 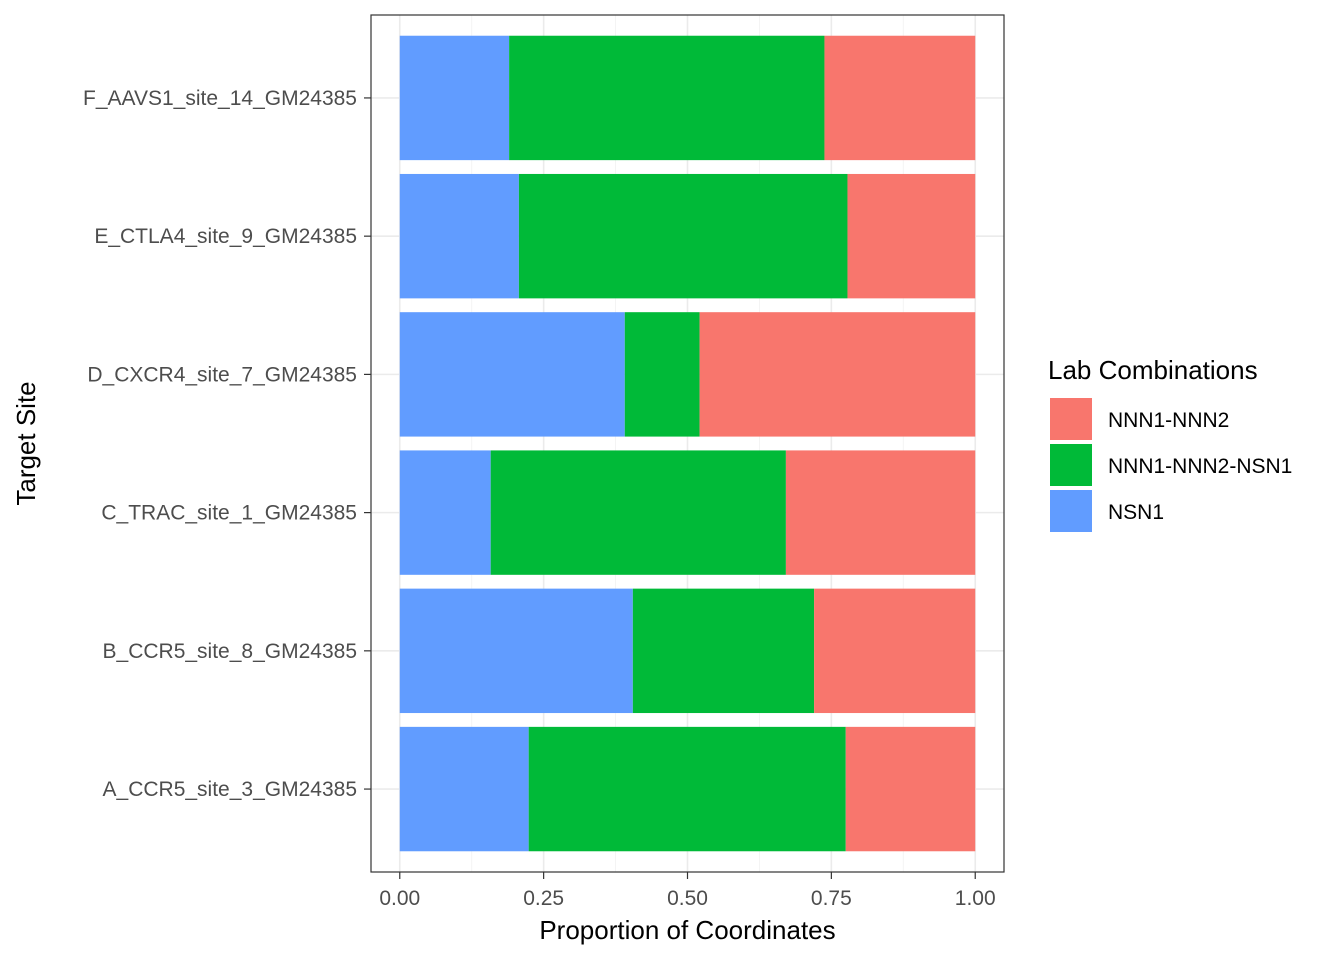 What do you see at coordinates (667, 98) in the screenshot?
I see `bar-nnn1-nnn2-nsn1-f_aavs1_site_14_gm24385` at bounding box center [667, 98].